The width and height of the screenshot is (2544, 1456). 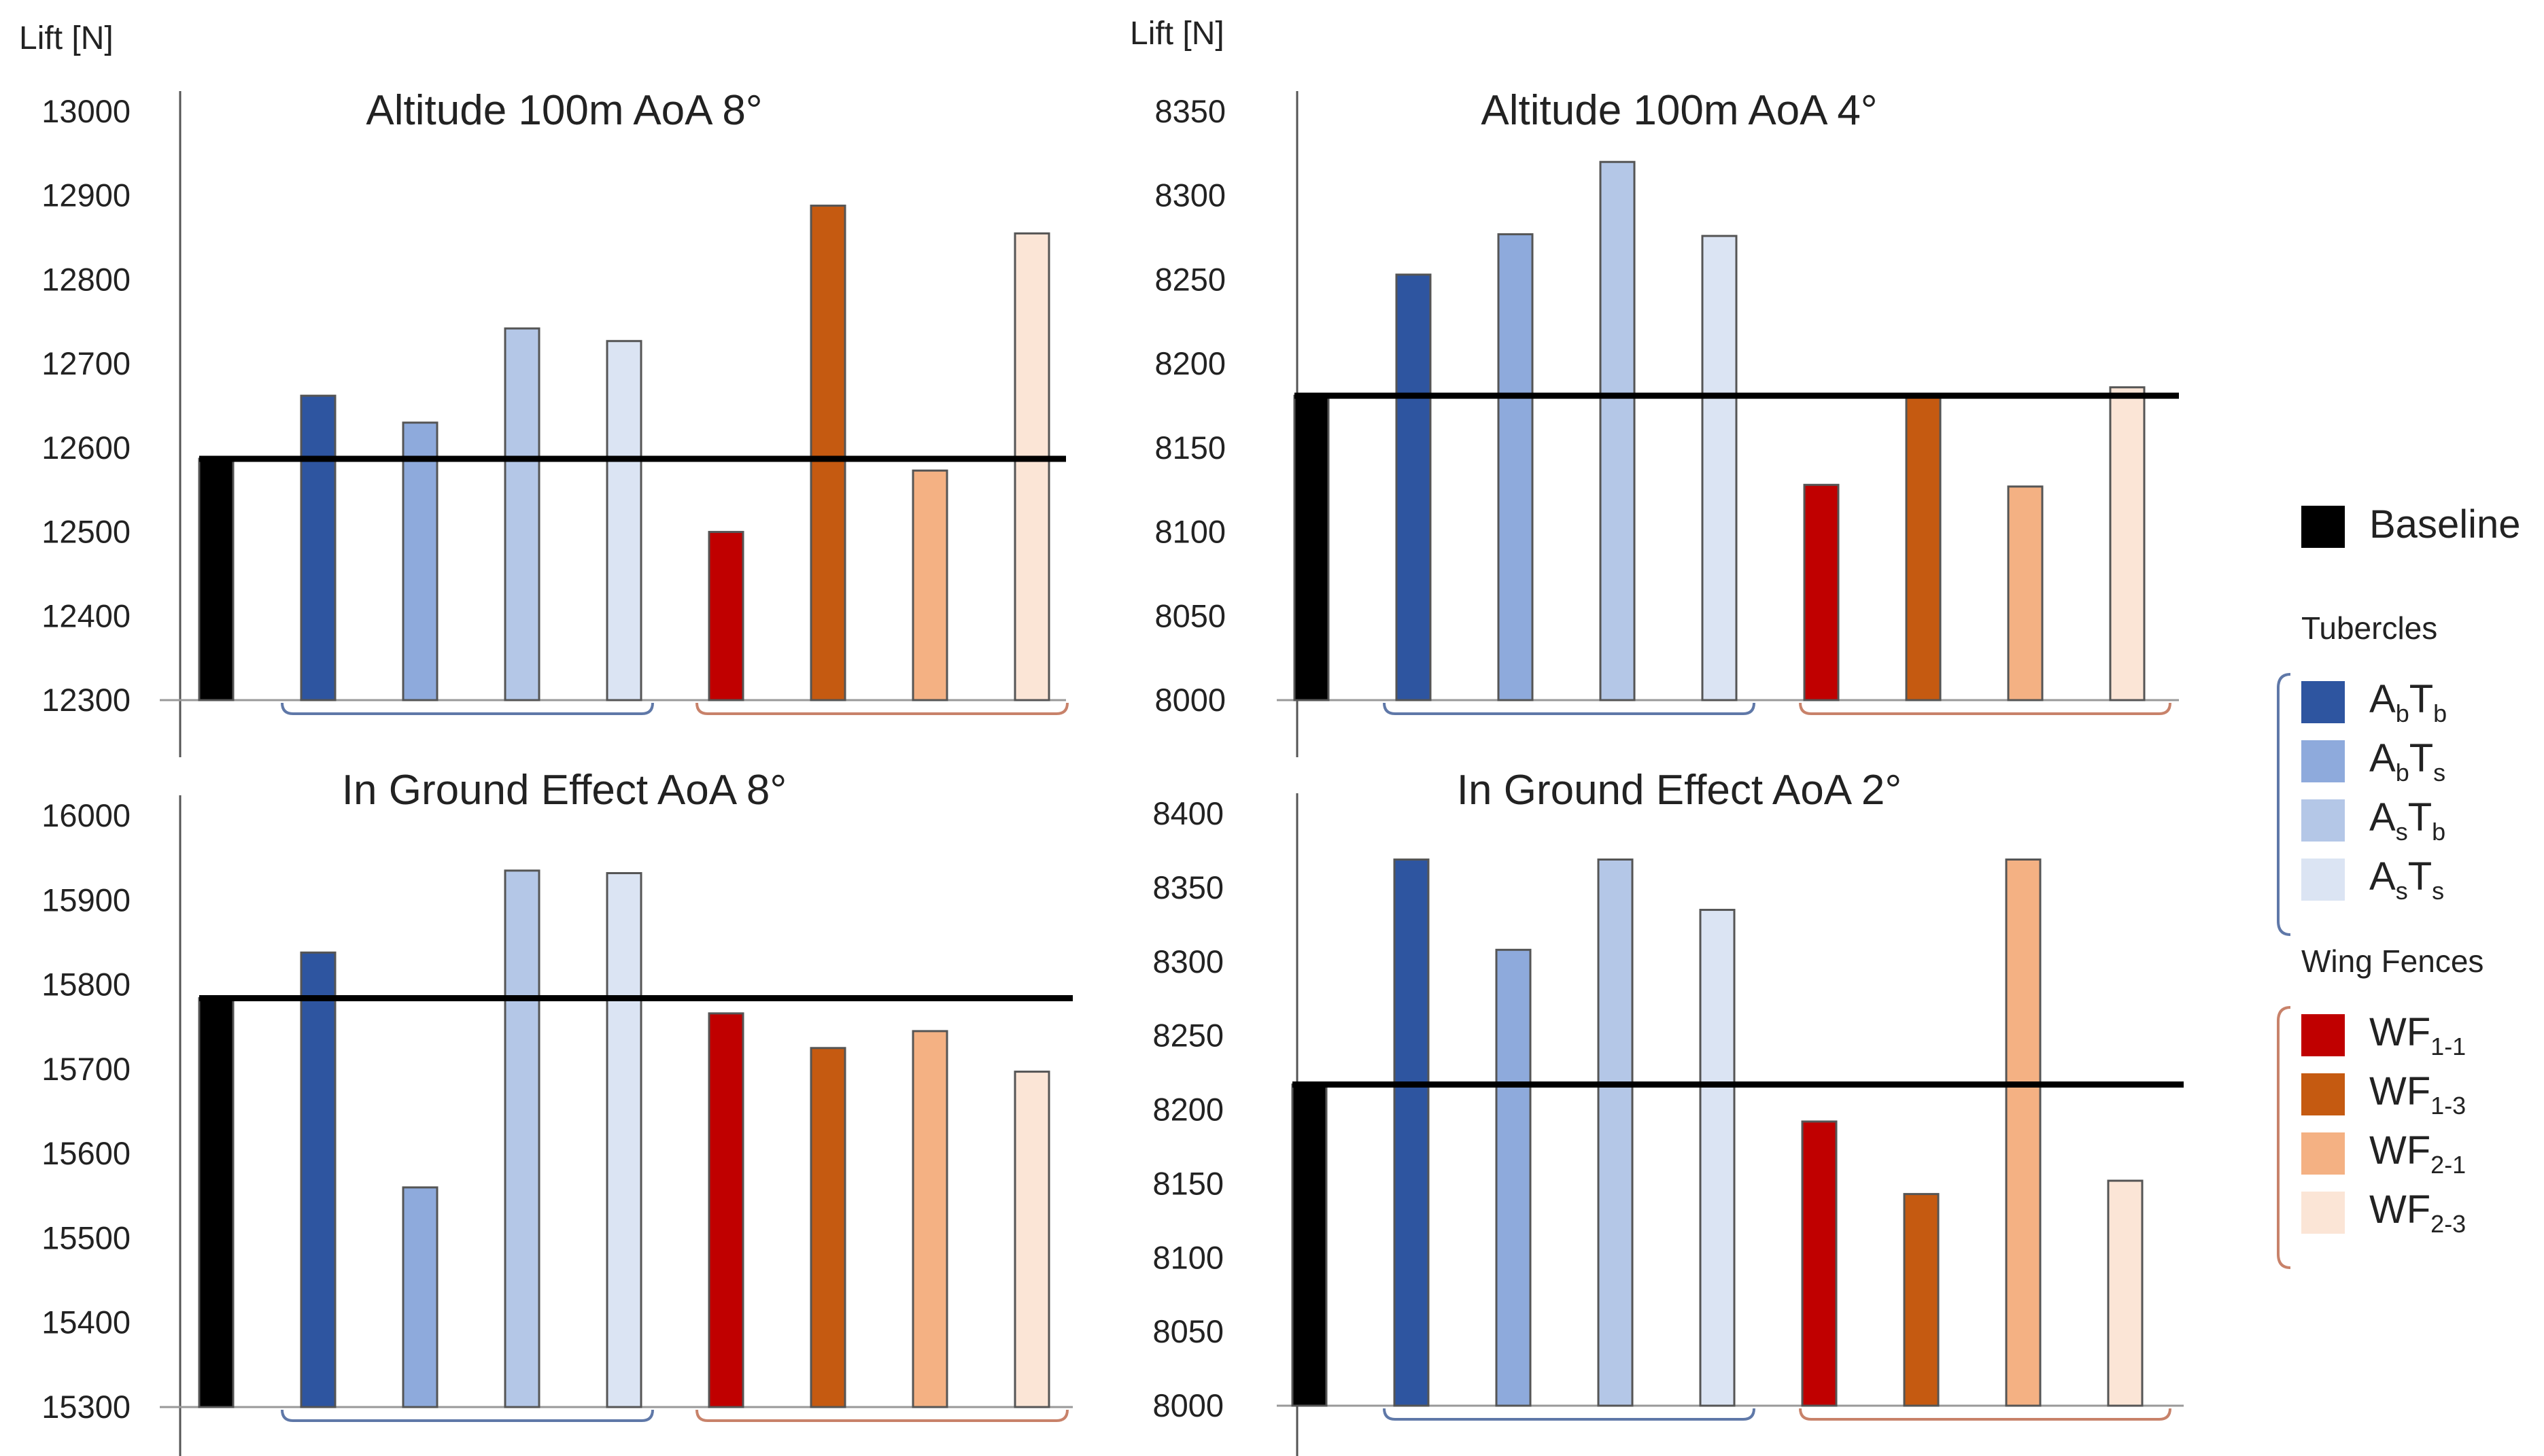 I want to click on y-tick-label: 12900, so click(x=86, y=195).